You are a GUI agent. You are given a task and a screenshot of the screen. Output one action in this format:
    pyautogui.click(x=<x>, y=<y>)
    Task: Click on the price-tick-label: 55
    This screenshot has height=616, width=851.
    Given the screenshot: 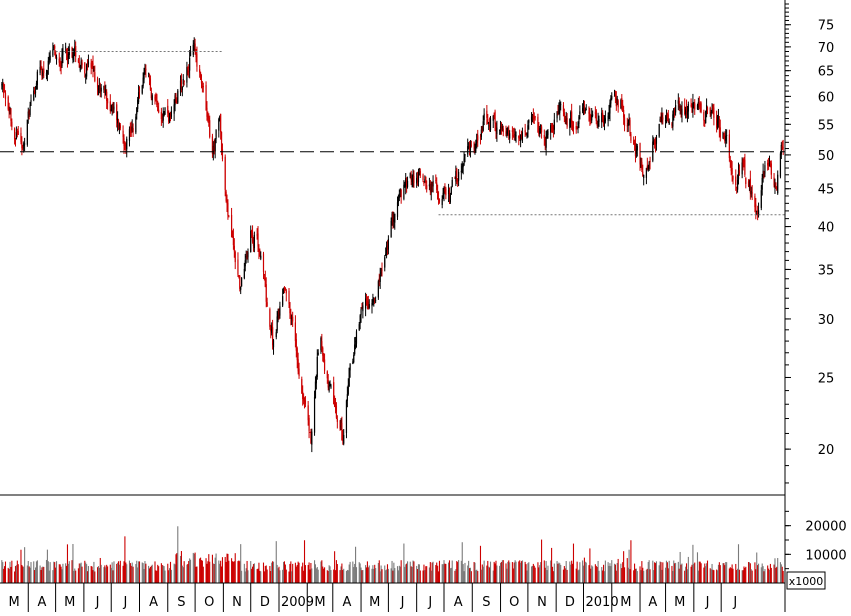 What is the action you would take?
    pyautogui.click(x=826, y=125)
    